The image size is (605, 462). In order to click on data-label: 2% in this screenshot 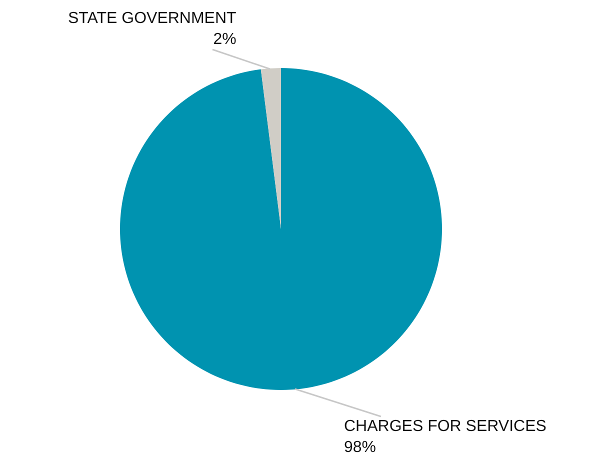, I will do `click(224, 39)`.